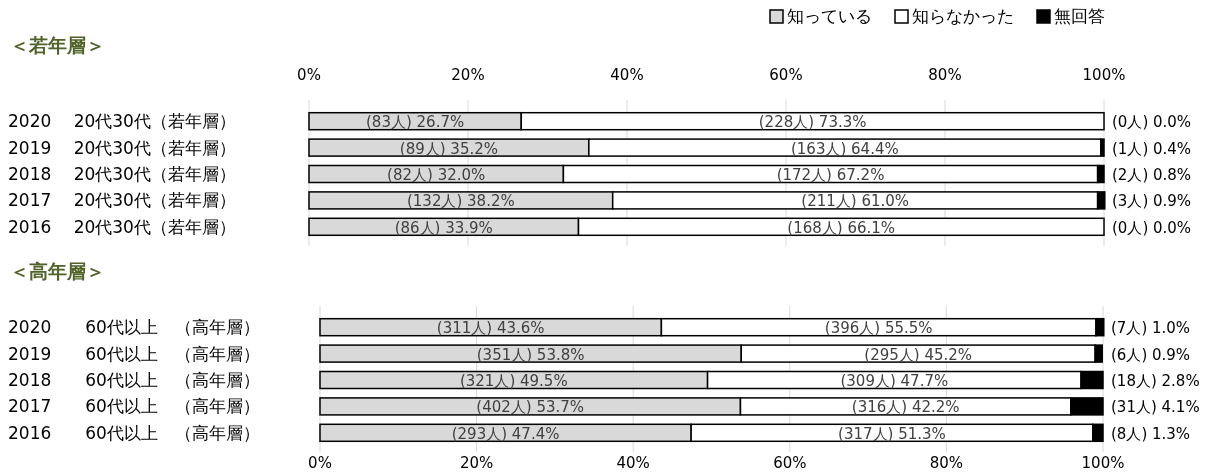 Image resolution: width=1227 pixels, height=473 pixels. What do you see at coordinates (1152, 175) in the screenshot?
I see `data-label: (2人) 0.8%` at bounding box center [1152, 175].